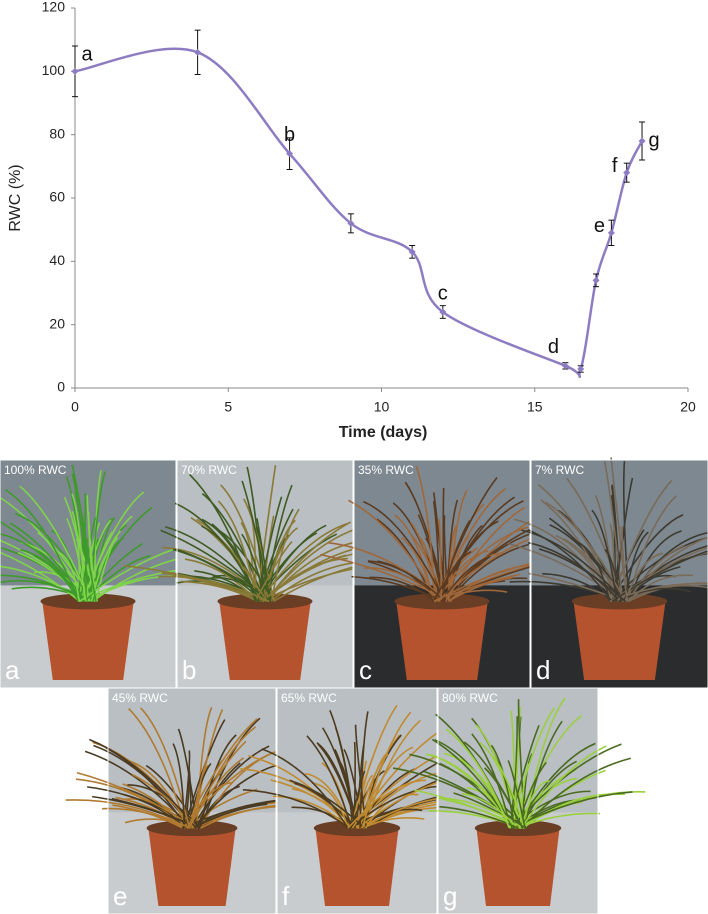 This screenshot has height=914, width=708. What do you see at coordinates (450, 896) in the screenshot?
I see `photo-letter: g` at bounding box center [450, 896].